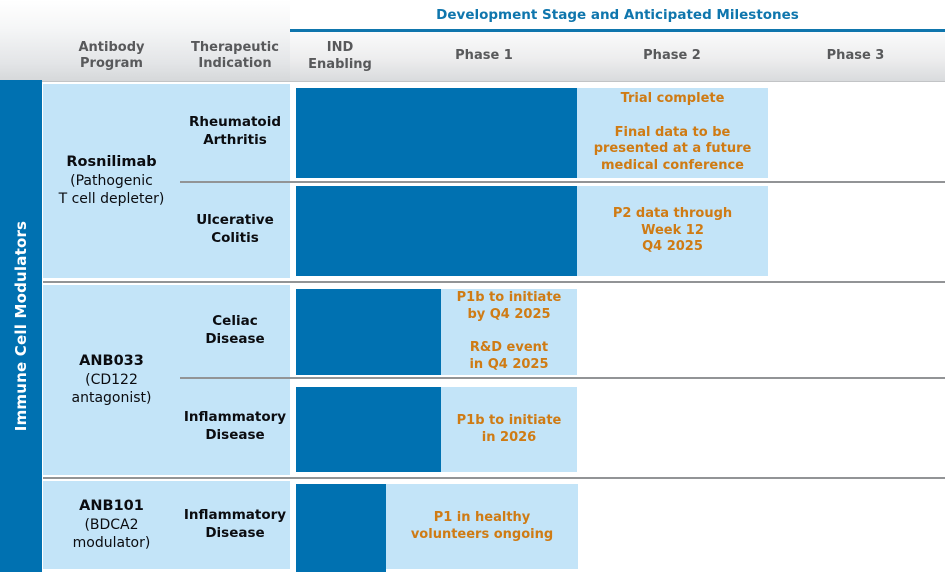  What do you see at coordinates (235, 524) in the screenshot?
I see `indication-cell-inflammatory-disease-anb101: Inflammatory Disease` at bounding box center [235, 524].